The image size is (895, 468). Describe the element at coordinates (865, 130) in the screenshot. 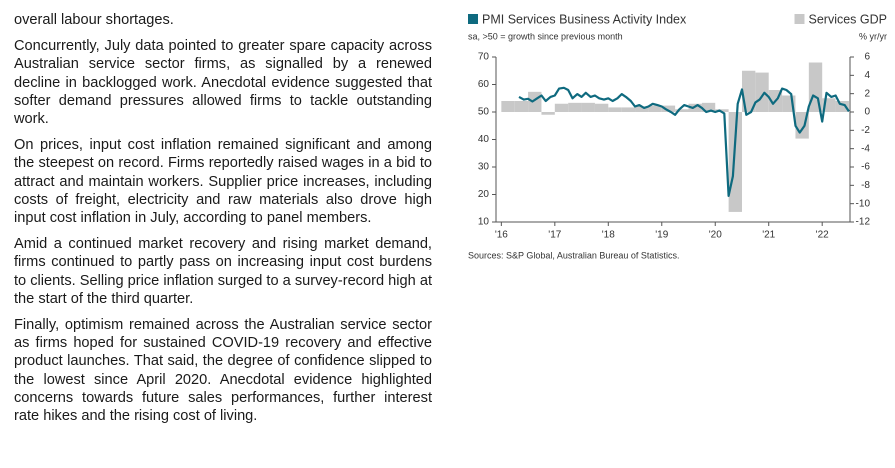

I see `y2-tick-label: -2` at that location.